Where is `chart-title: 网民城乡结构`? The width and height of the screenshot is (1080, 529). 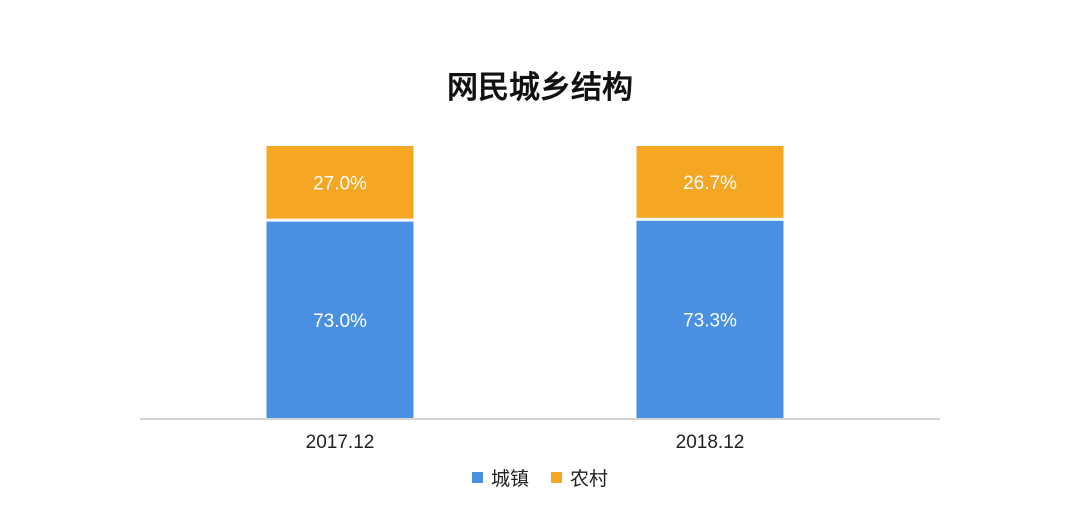 chart-title: 网民城乡结构 is located at coordinates (540, 88).